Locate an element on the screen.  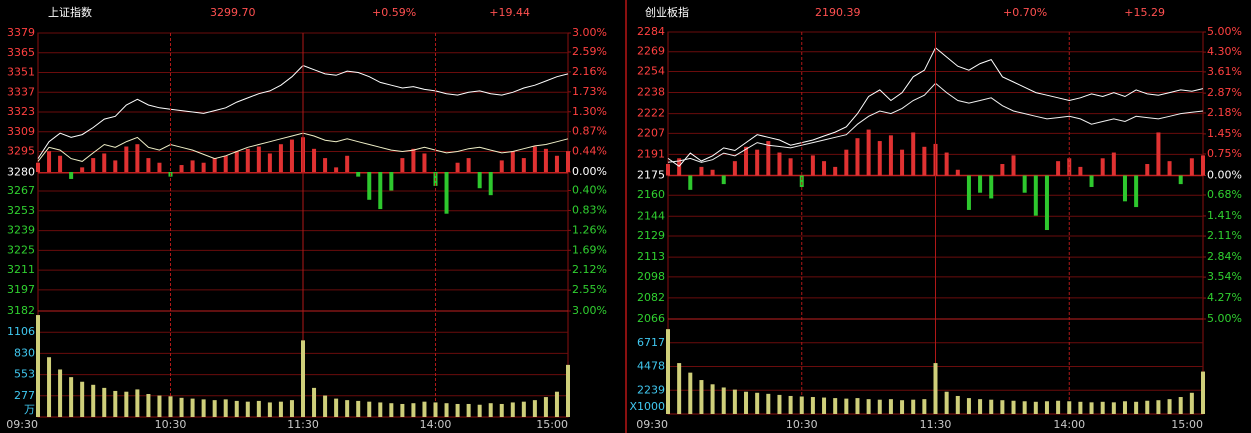
header-value: +0.70% is located at coordinates (1025, 12).